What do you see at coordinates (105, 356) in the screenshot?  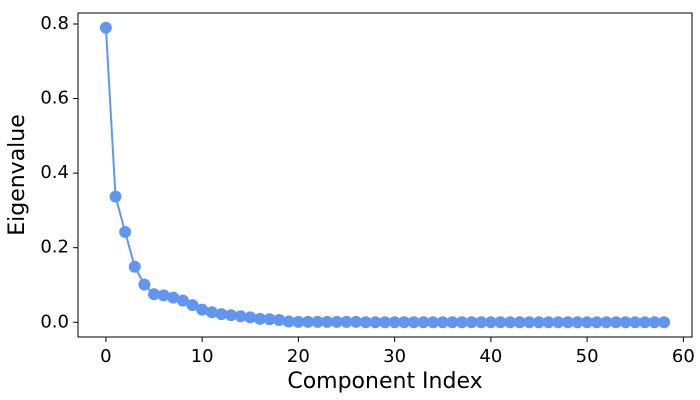 I see `x-tick-label: 0` at bounding box center [105, 356].